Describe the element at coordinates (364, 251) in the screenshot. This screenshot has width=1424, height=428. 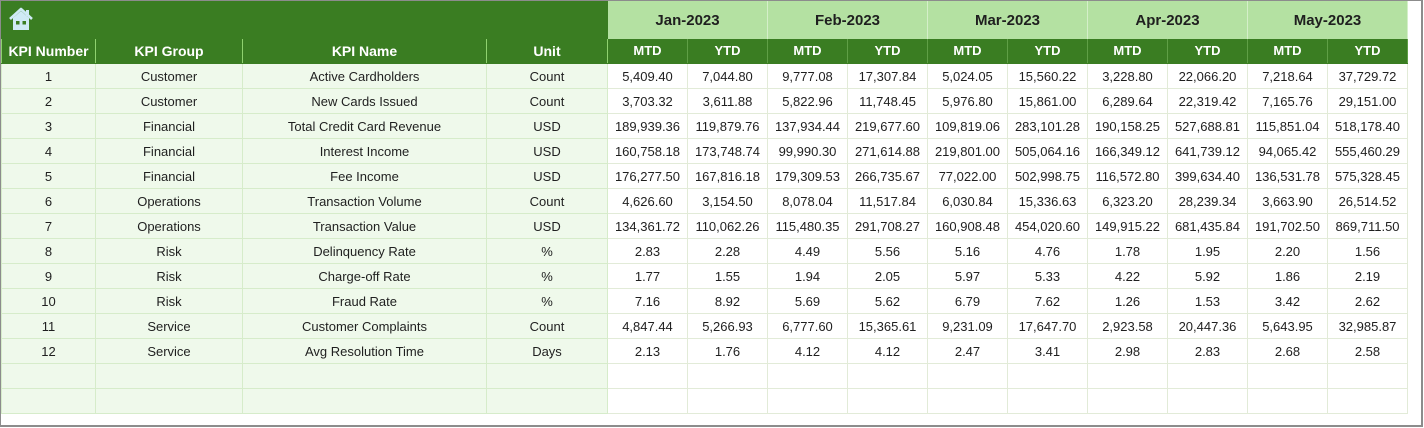
I see `kpi-name-cell: Delinquency Rate` at that location.